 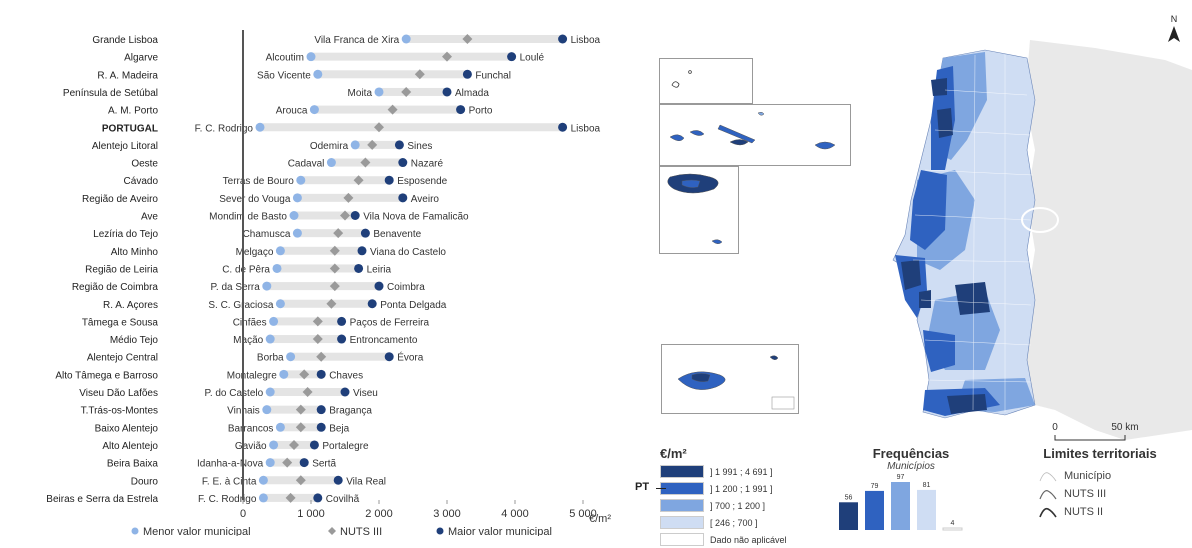 I want to click on region-label: Médio Tejo, so click(x=134, y=340).